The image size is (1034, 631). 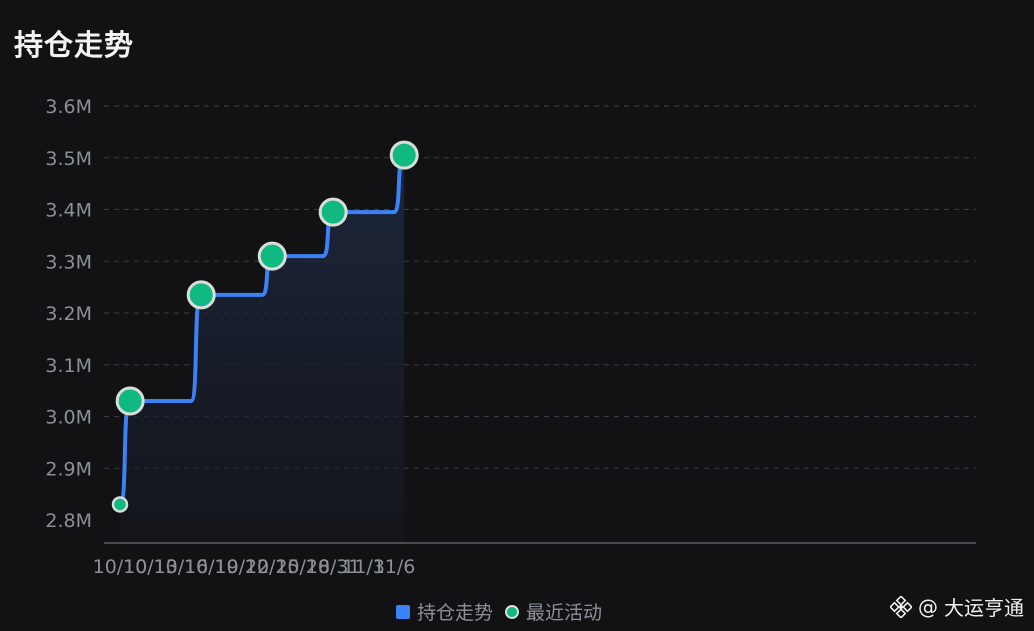 What do you see at coordinates (68, 366) in the screenshot?
I see `y-tick-label: 3.1M` at bounding box center [68, 366].